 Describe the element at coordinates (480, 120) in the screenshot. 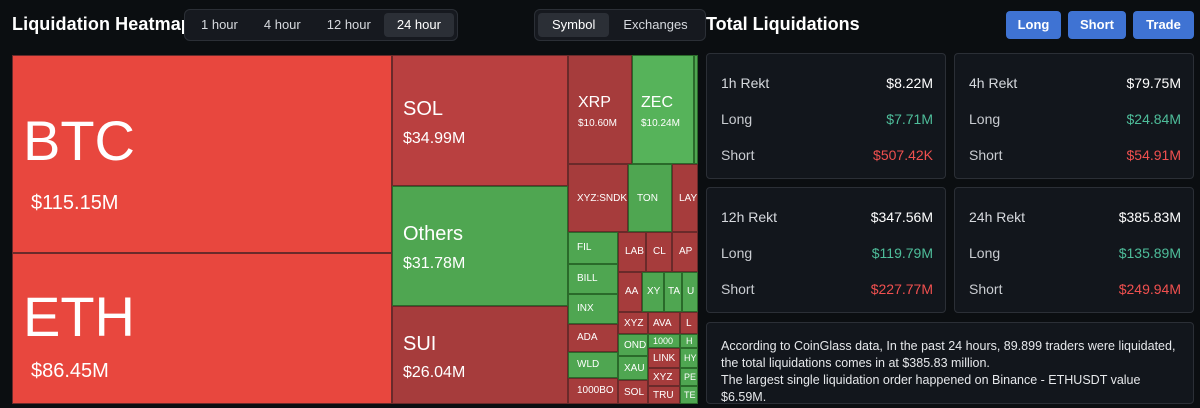

I see `heatmap-tile-sol: SOL $34.99M` at that location.